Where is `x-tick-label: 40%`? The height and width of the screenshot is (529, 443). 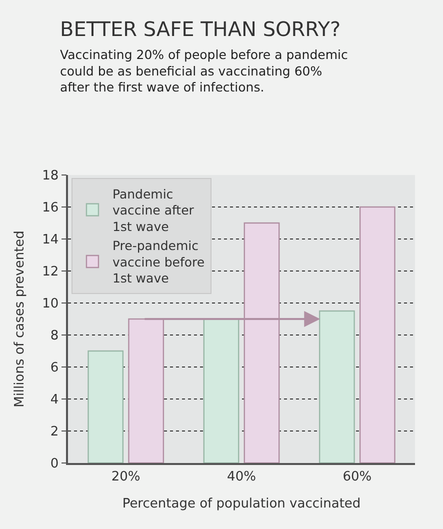
x-tick-label: 40% is located at coordinates (241, 476).